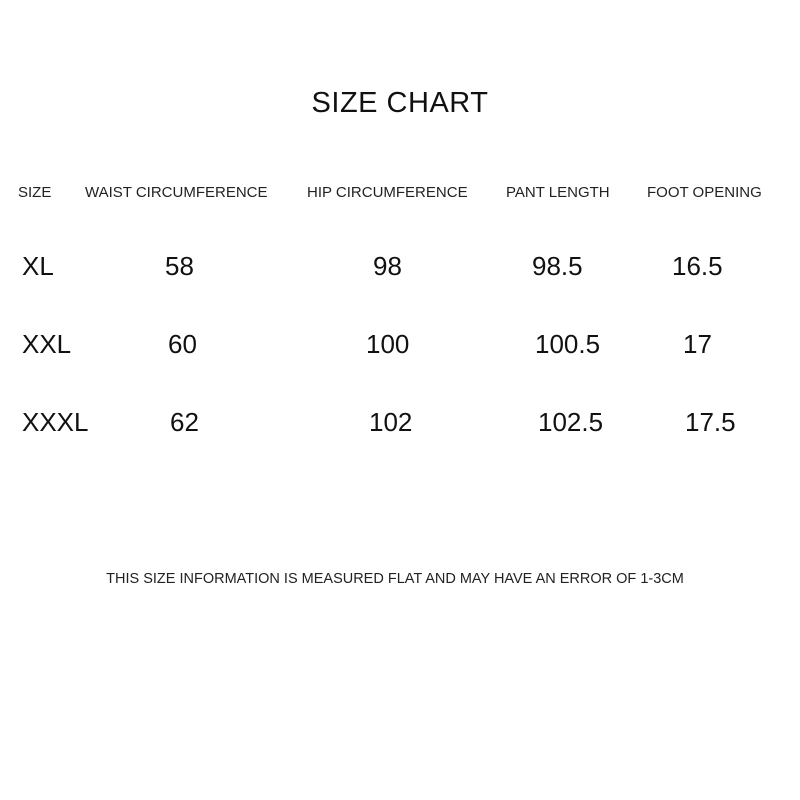  I want to click on cell-pant-length: 102.5, so click(571, 422).